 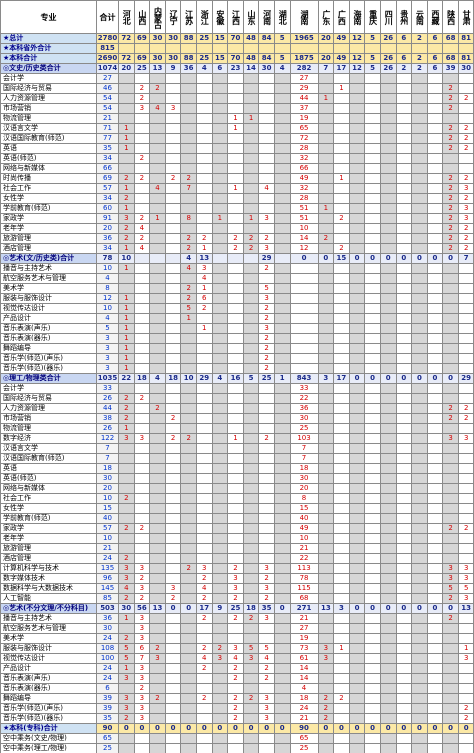 I want to click on total-cell: 46, so click(x=107, y=88).